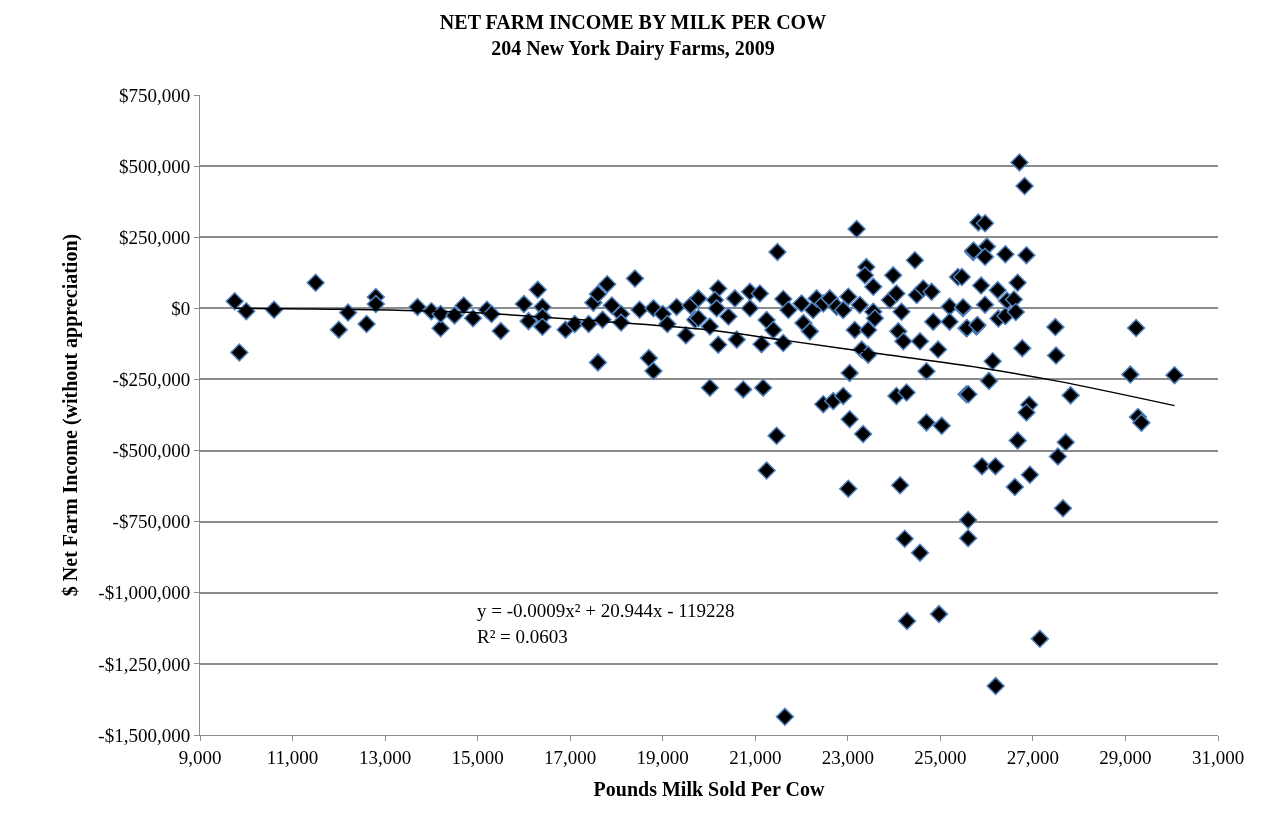  I want to click on x-tick-label: 13,000, so click(385, 757).